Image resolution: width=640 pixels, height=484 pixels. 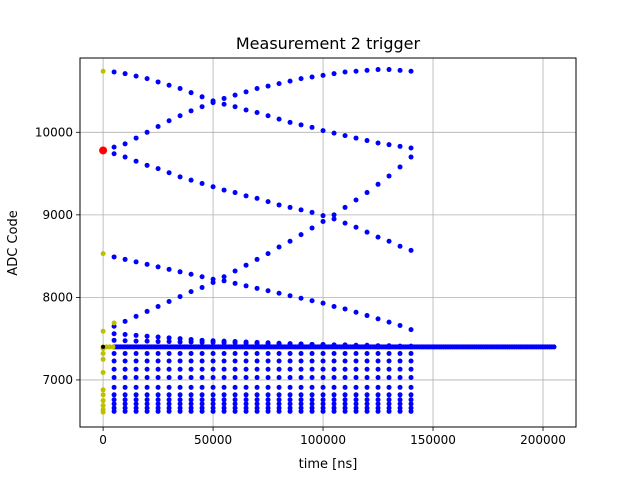 What do you see at coordinates (328, 43) in the screenshot?
I see `chart-title: Measurement 2 trigger` at bounding box center [328, 43].